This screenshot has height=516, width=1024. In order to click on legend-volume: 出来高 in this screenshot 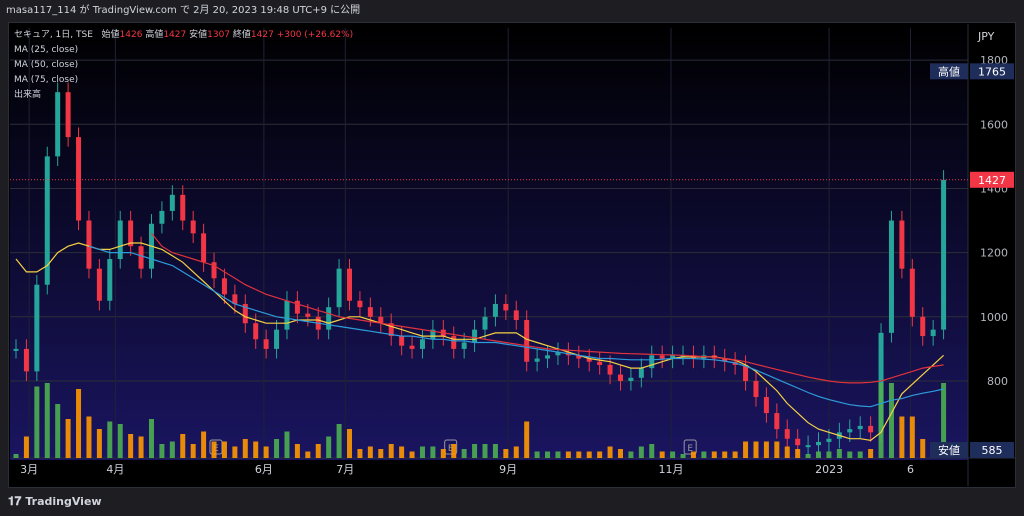, I will do `click(28, 95)`.